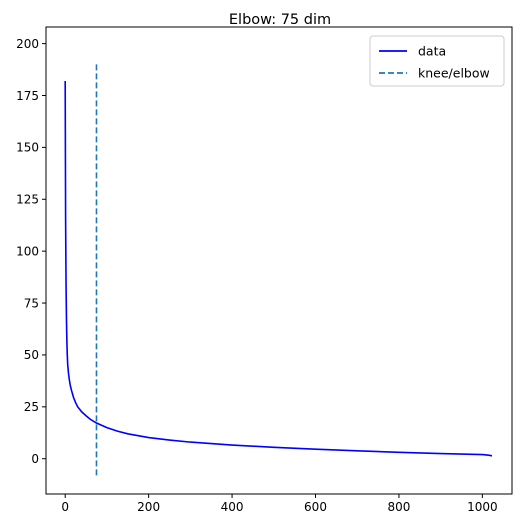 This screenshot has height=528, width=521. What do you see at coordinates (27, 200) in the screenshot?
I see `y-tick-label: 125` at bounding box center [27, 200].